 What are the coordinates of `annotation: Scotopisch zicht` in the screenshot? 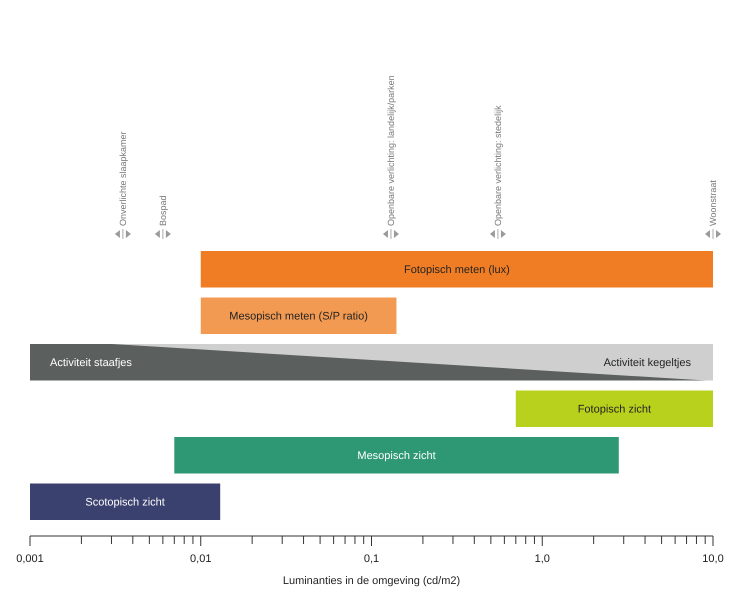 It's located at (125, 502).